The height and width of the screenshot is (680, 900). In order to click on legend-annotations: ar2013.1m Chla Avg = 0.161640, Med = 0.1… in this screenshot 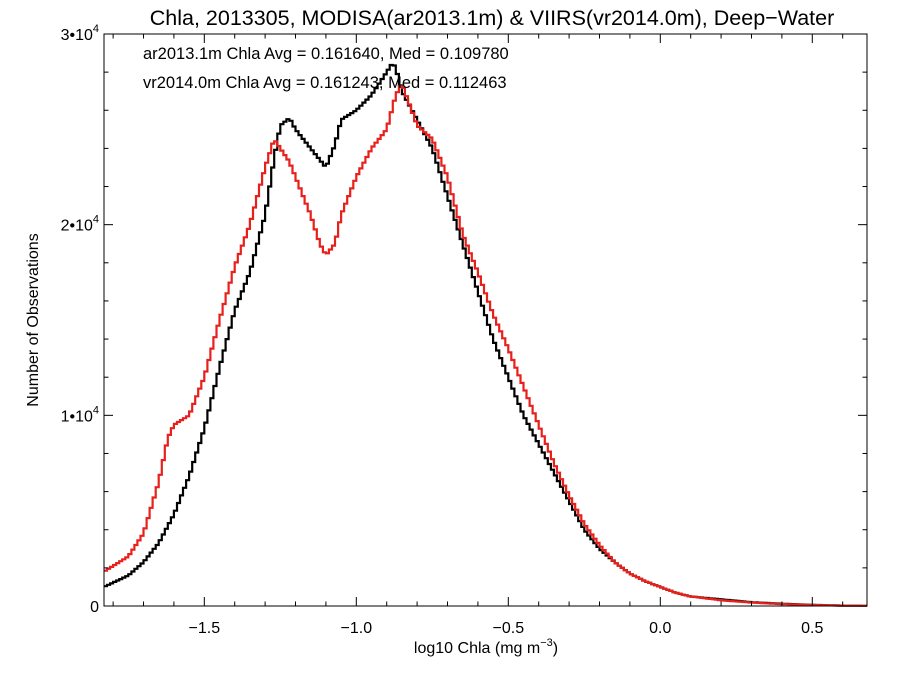, I will do `click(326, 68)`.